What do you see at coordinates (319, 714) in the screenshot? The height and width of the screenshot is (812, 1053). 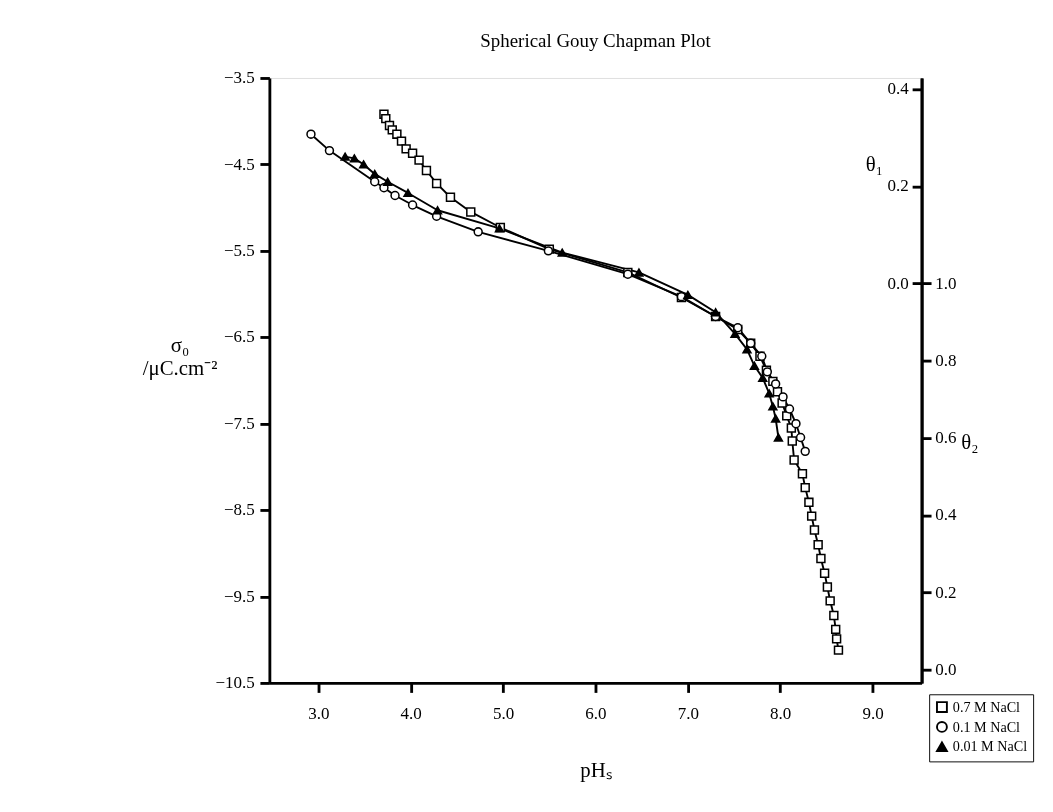 I see `x-tick-label: 3.0` at bounding box center [319, 714].